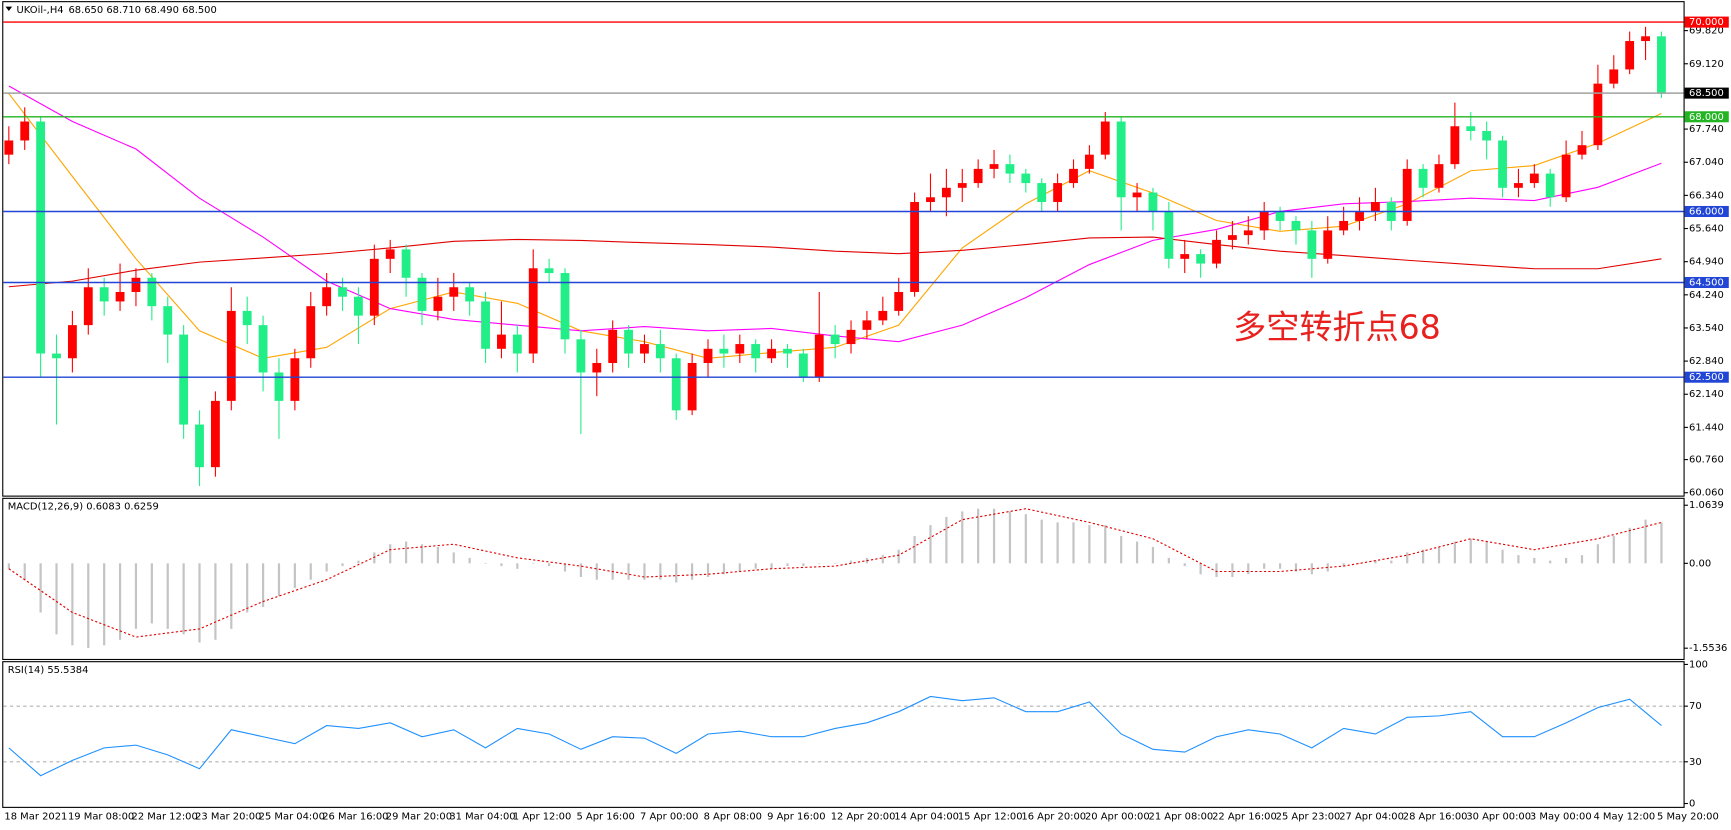  Describe the element at coordinates (733, 817) in the screenshot. I see `x-tick-label: 8 Apr 08:00` at that location.